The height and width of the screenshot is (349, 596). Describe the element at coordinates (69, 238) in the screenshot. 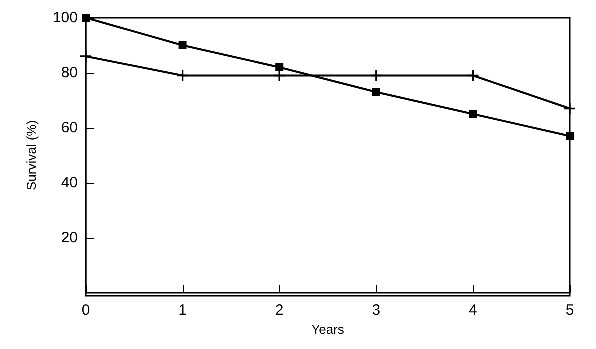

I see `y-tick-label: 20` at that location.